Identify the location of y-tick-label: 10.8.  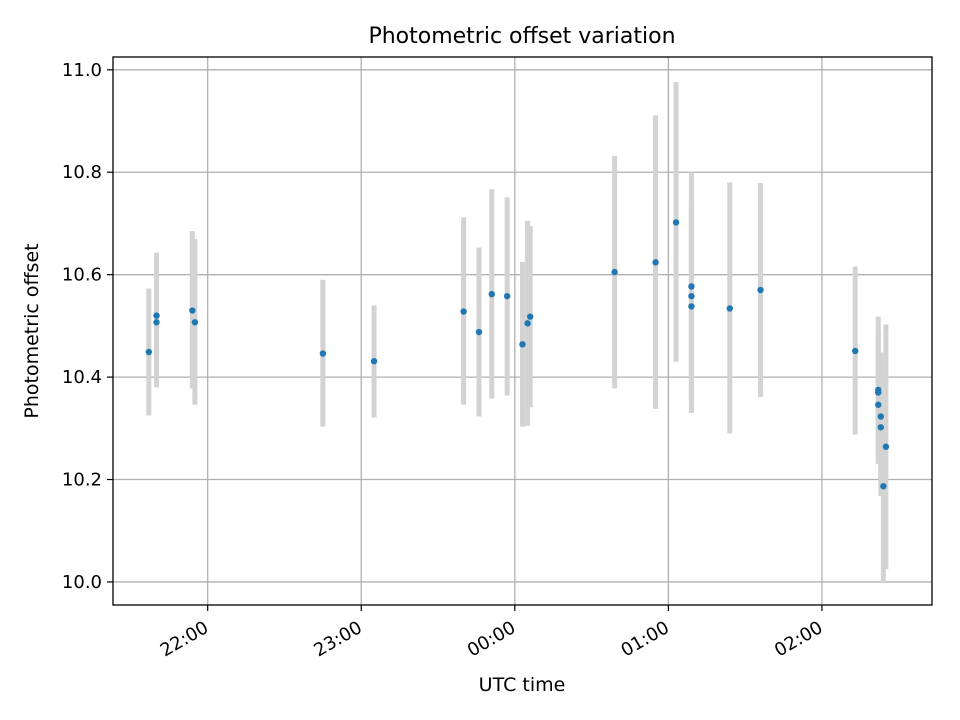
(82, 172).